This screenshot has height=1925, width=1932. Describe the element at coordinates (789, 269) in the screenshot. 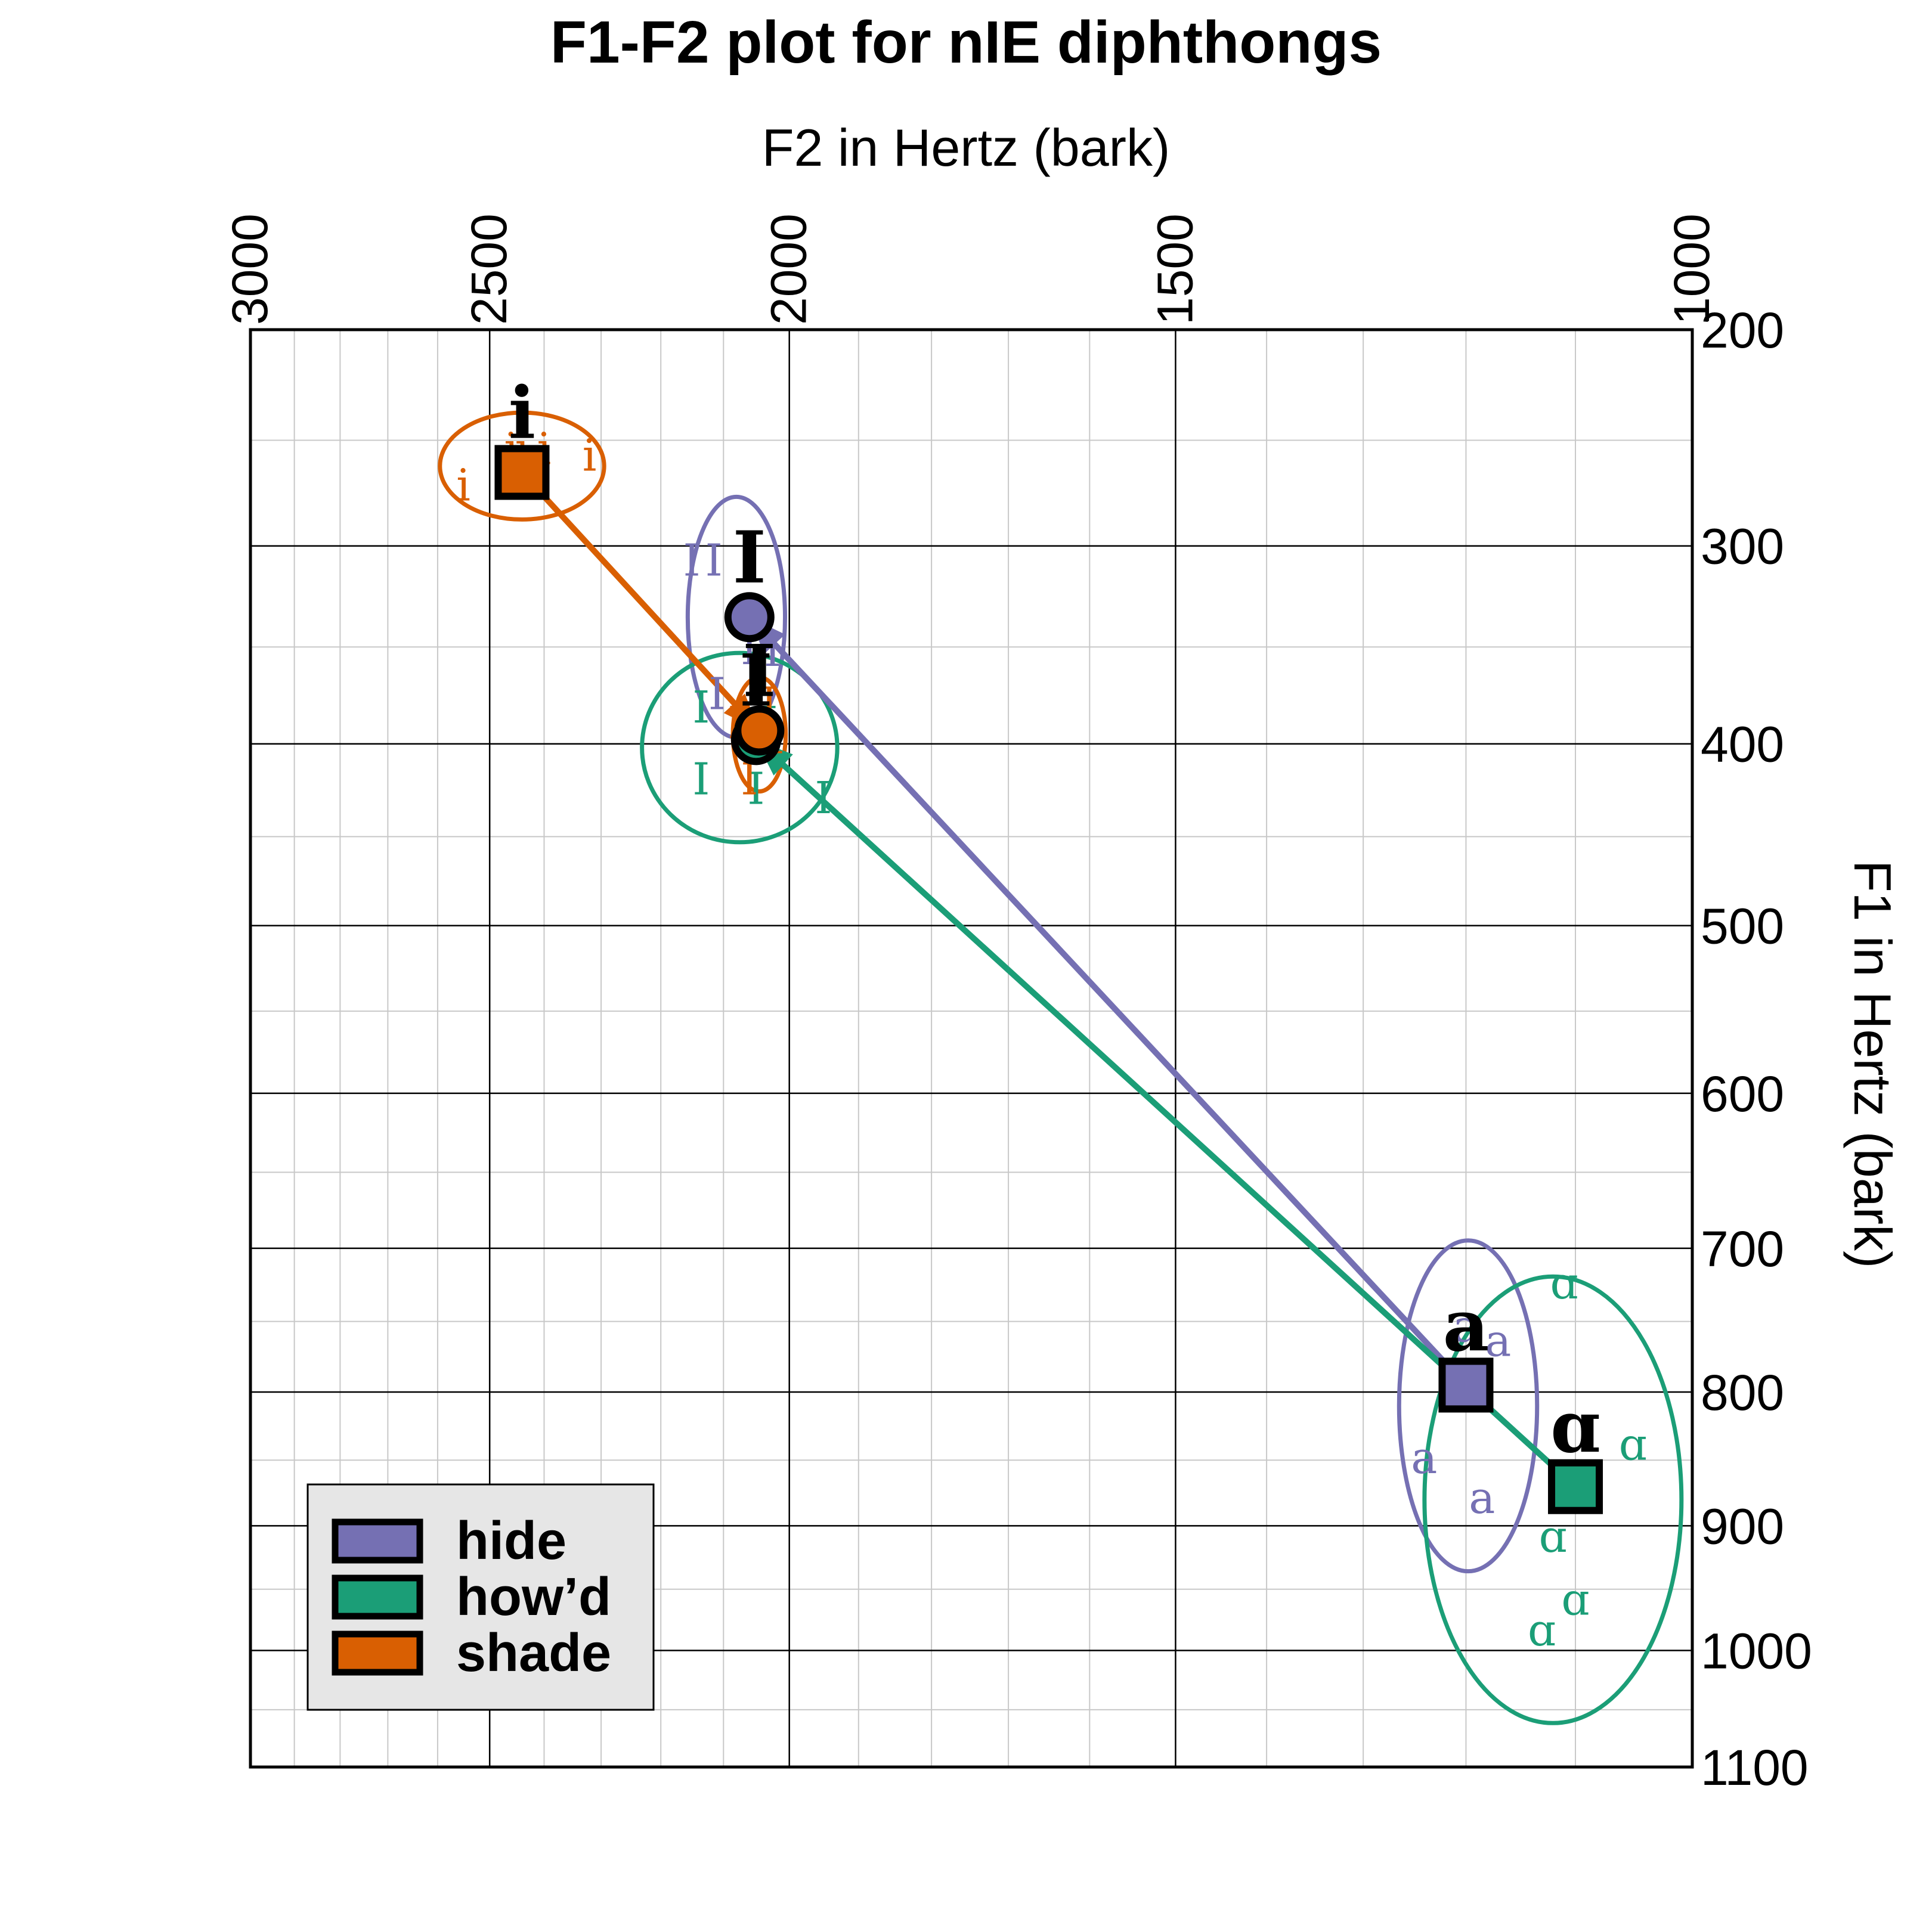

I see `x-tick-label: 2000` at that location.